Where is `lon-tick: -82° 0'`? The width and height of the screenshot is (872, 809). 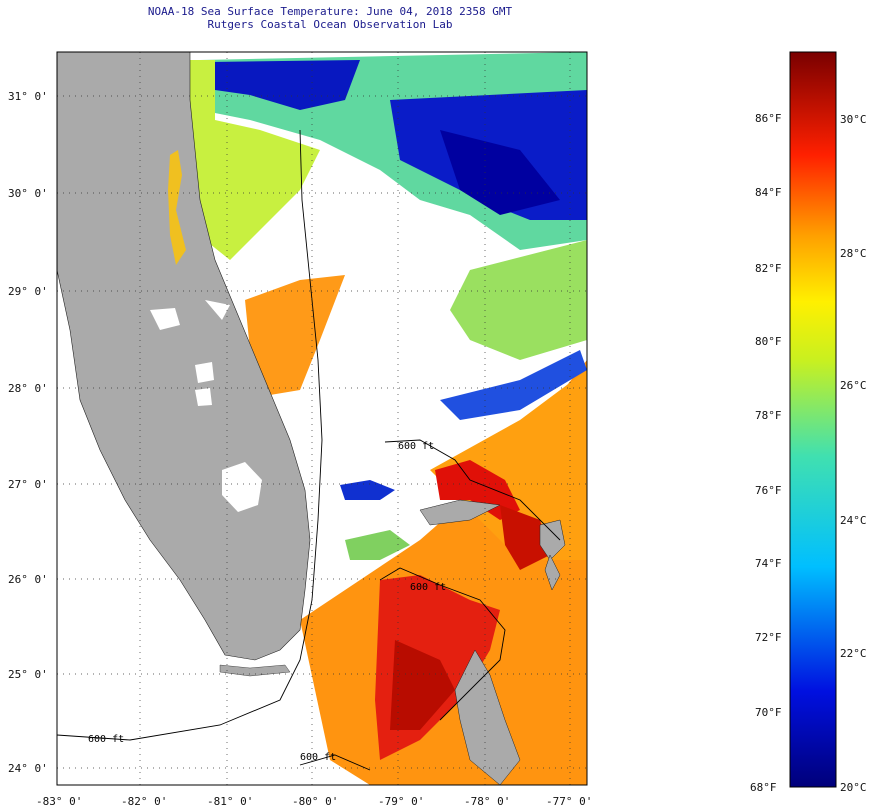
lon-tick: -82° 0' is located at coordinates (144, 801).